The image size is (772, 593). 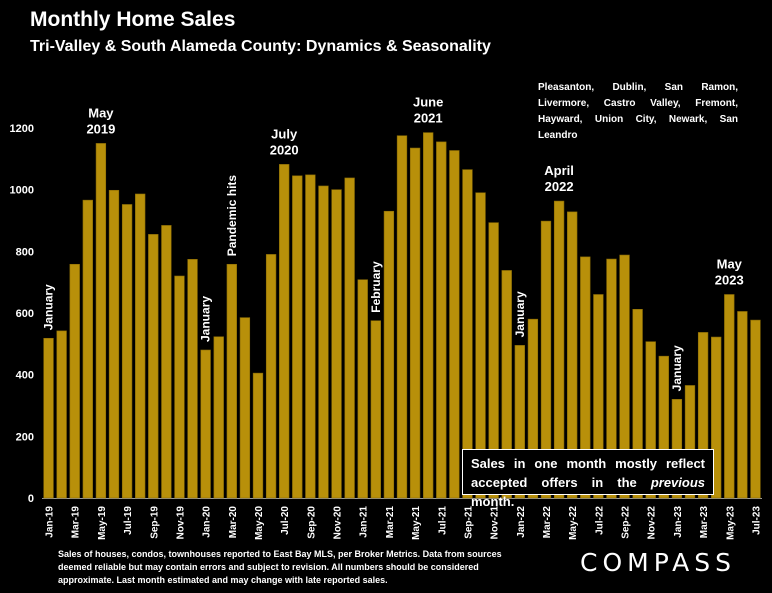 What do you see at coordinates (102, 523) in the screenshot?
I see `x-tick-label: May-19` at bounding box center [102, 523].